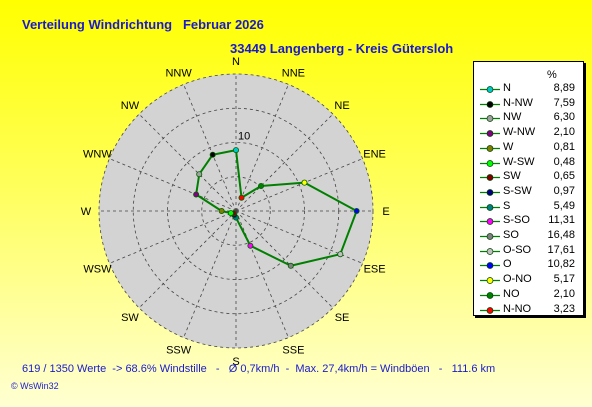  What do you see at coordinates (130, 106) in the screenshot?
I see `direction-label: NW` at bounding box center [130, 106].